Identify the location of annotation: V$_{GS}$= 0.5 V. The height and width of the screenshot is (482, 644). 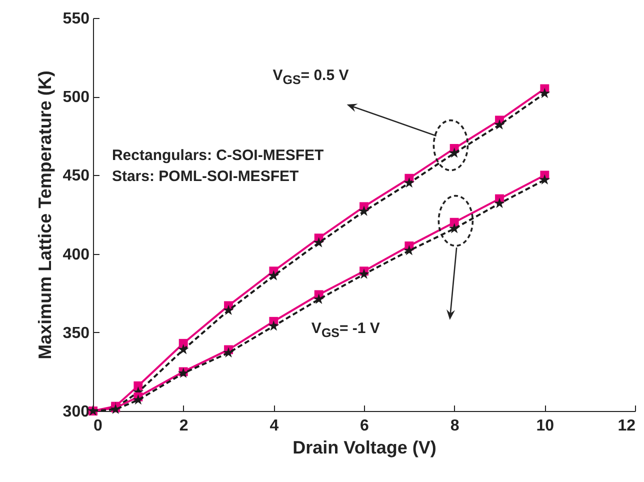
(310, 77).